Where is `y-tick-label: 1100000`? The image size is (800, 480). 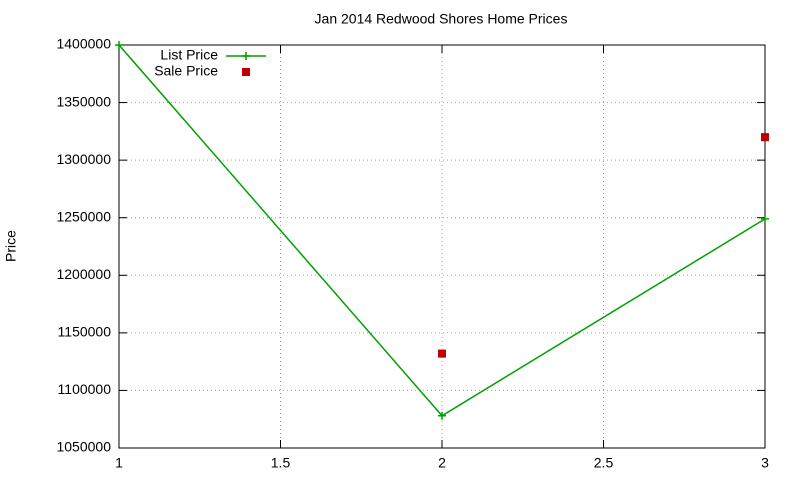 y-tick-label: 1100000 is located at coordinates (85, 389).